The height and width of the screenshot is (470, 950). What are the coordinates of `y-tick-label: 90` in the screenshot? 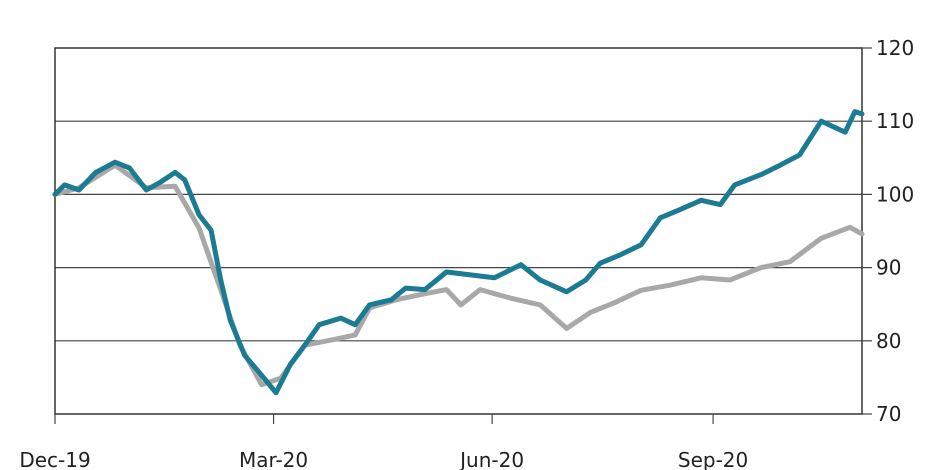 It's located at (888, 268).